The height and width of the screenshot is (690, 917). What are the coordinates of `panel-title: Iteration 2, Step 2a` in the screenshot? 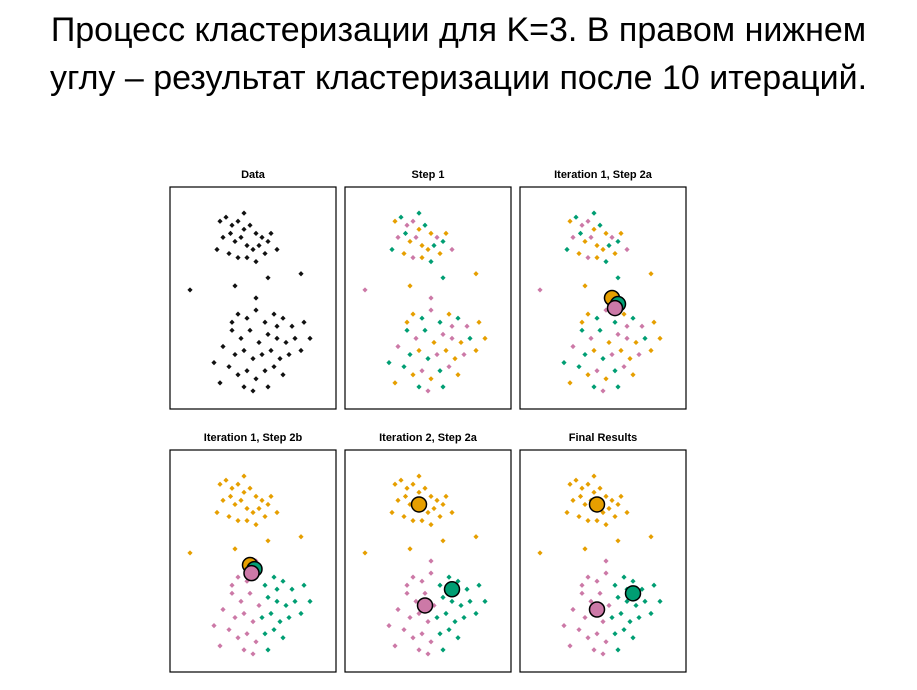 It's located at (428, 438).